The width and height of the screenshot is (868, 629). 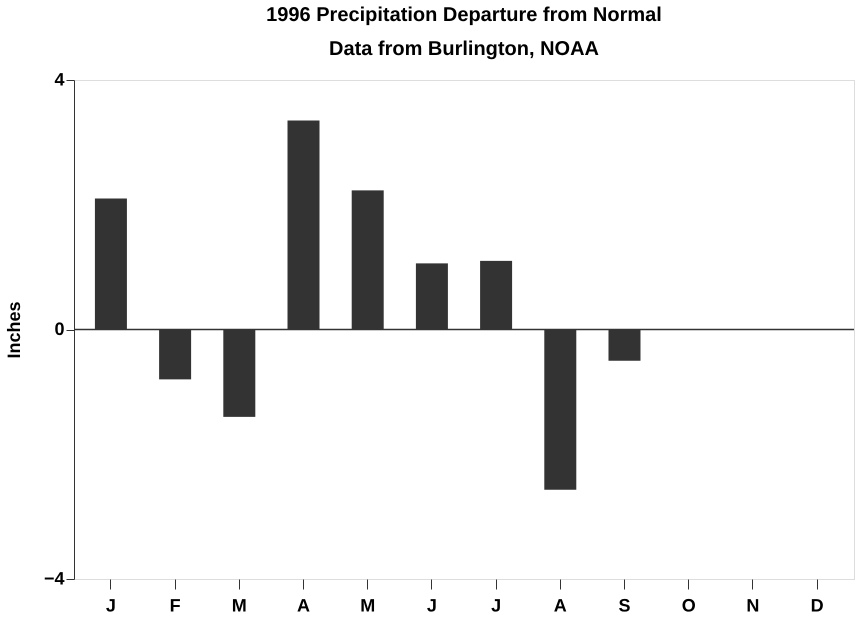 I want to click on y-tick-label: 0, so click(x=59, y=329).